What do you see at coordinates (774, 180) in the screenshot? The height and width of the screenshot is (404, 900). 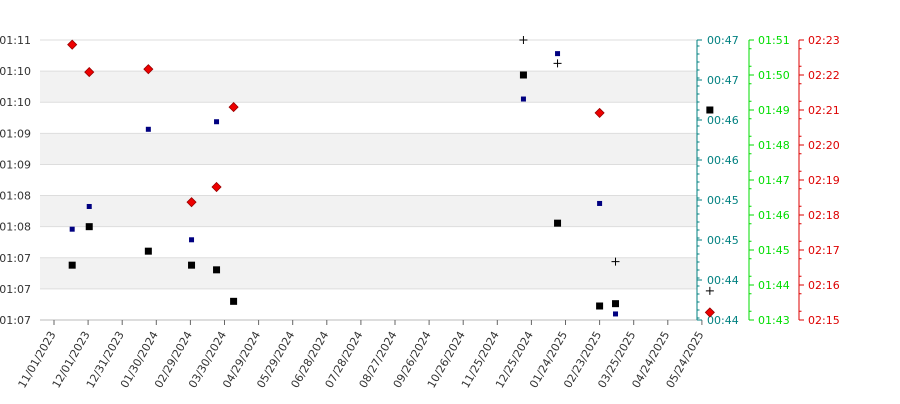 I see `right2-tick-label: 01:47` at bounding box center [774, 180].